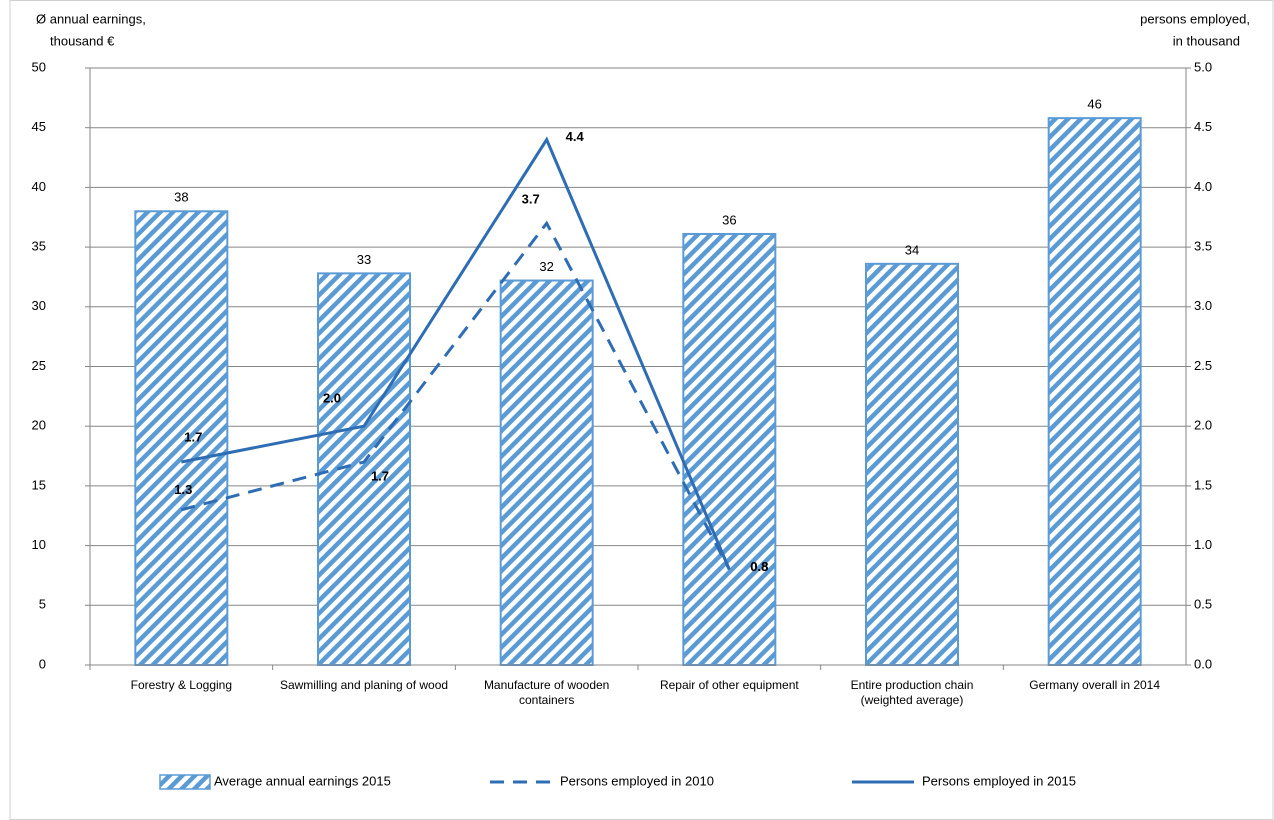 This screenshot has width=1274, height=820. Describe the element at coordinates (1203, 484) in the screenshot. I see `y2-tick-label: 1.5` at that location.